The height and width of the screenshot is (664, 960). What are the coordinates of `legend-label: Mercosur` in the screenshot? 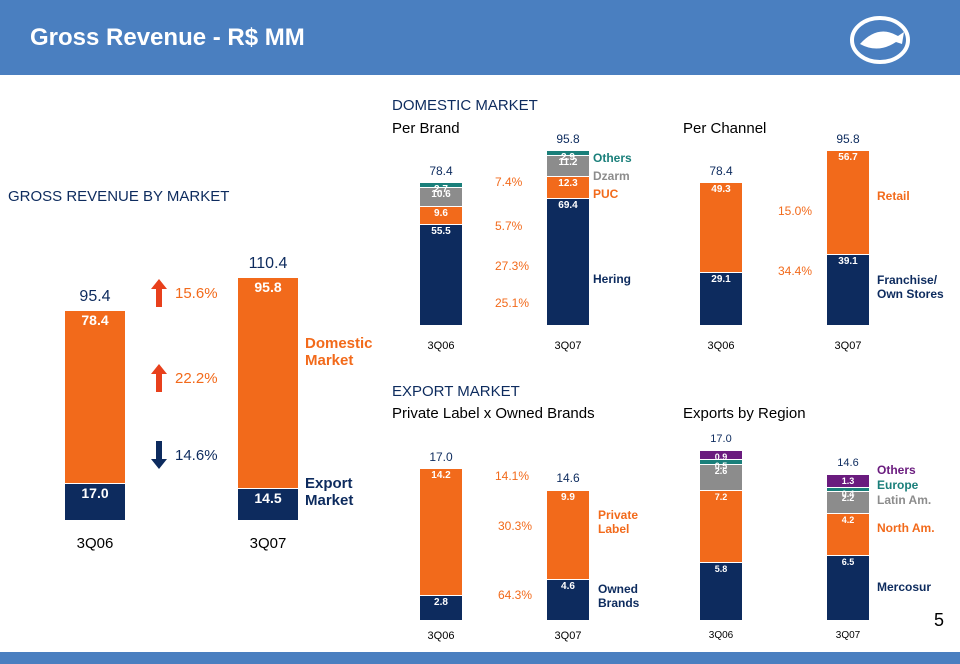 It's located at (904, 587).